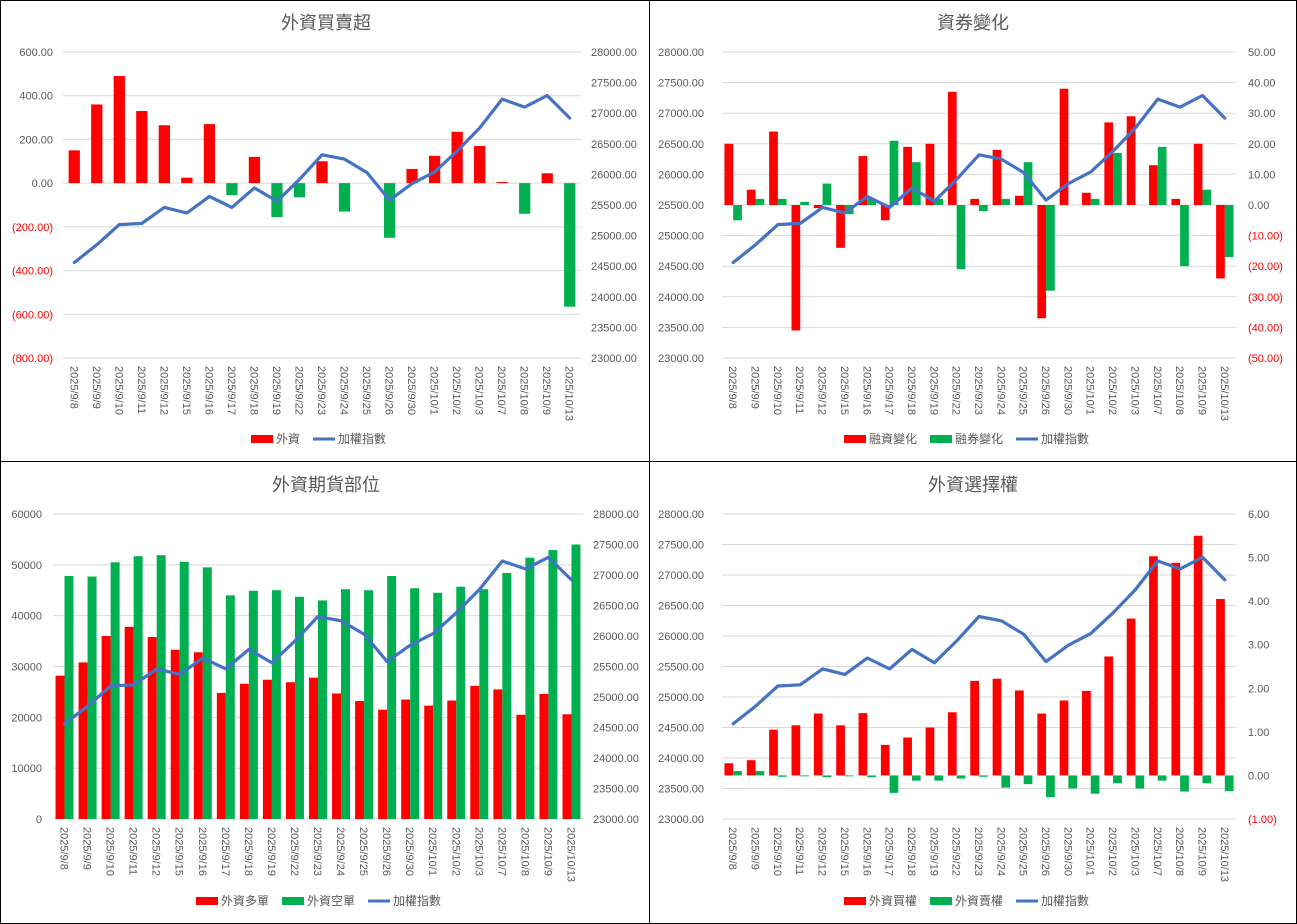  Describe the element at coordinates (1262, 53) in the screenshot. I see `right-axis-tick-label: 50.00` at that location.